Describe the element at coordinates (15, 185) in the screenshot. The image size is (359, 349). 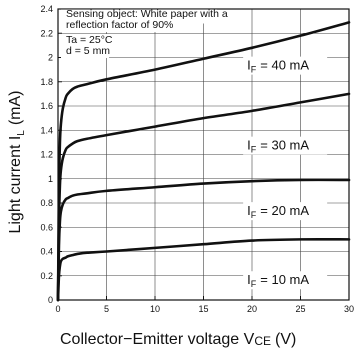
I see `y-axis-label-text: Light current I` at that location.